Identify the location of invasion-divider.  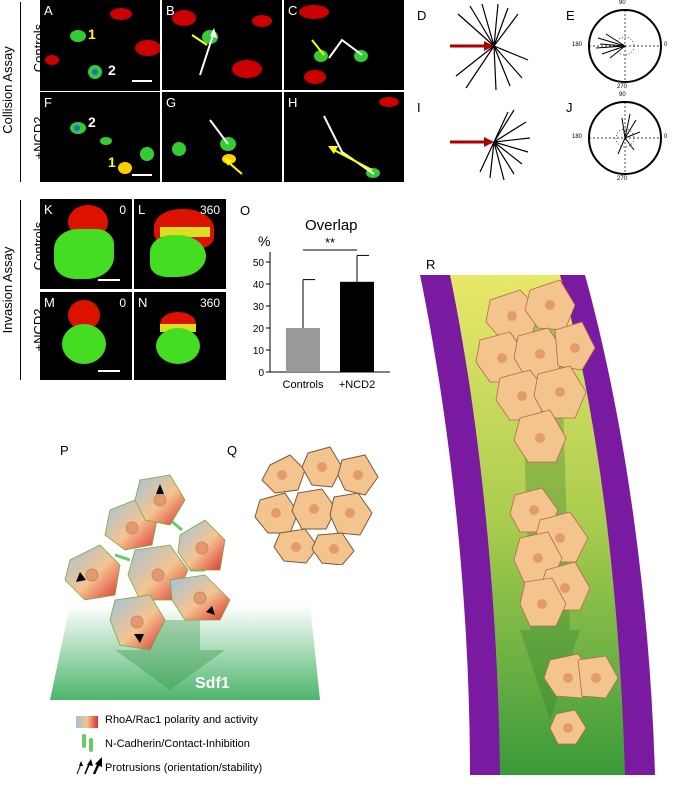
(20, 290).